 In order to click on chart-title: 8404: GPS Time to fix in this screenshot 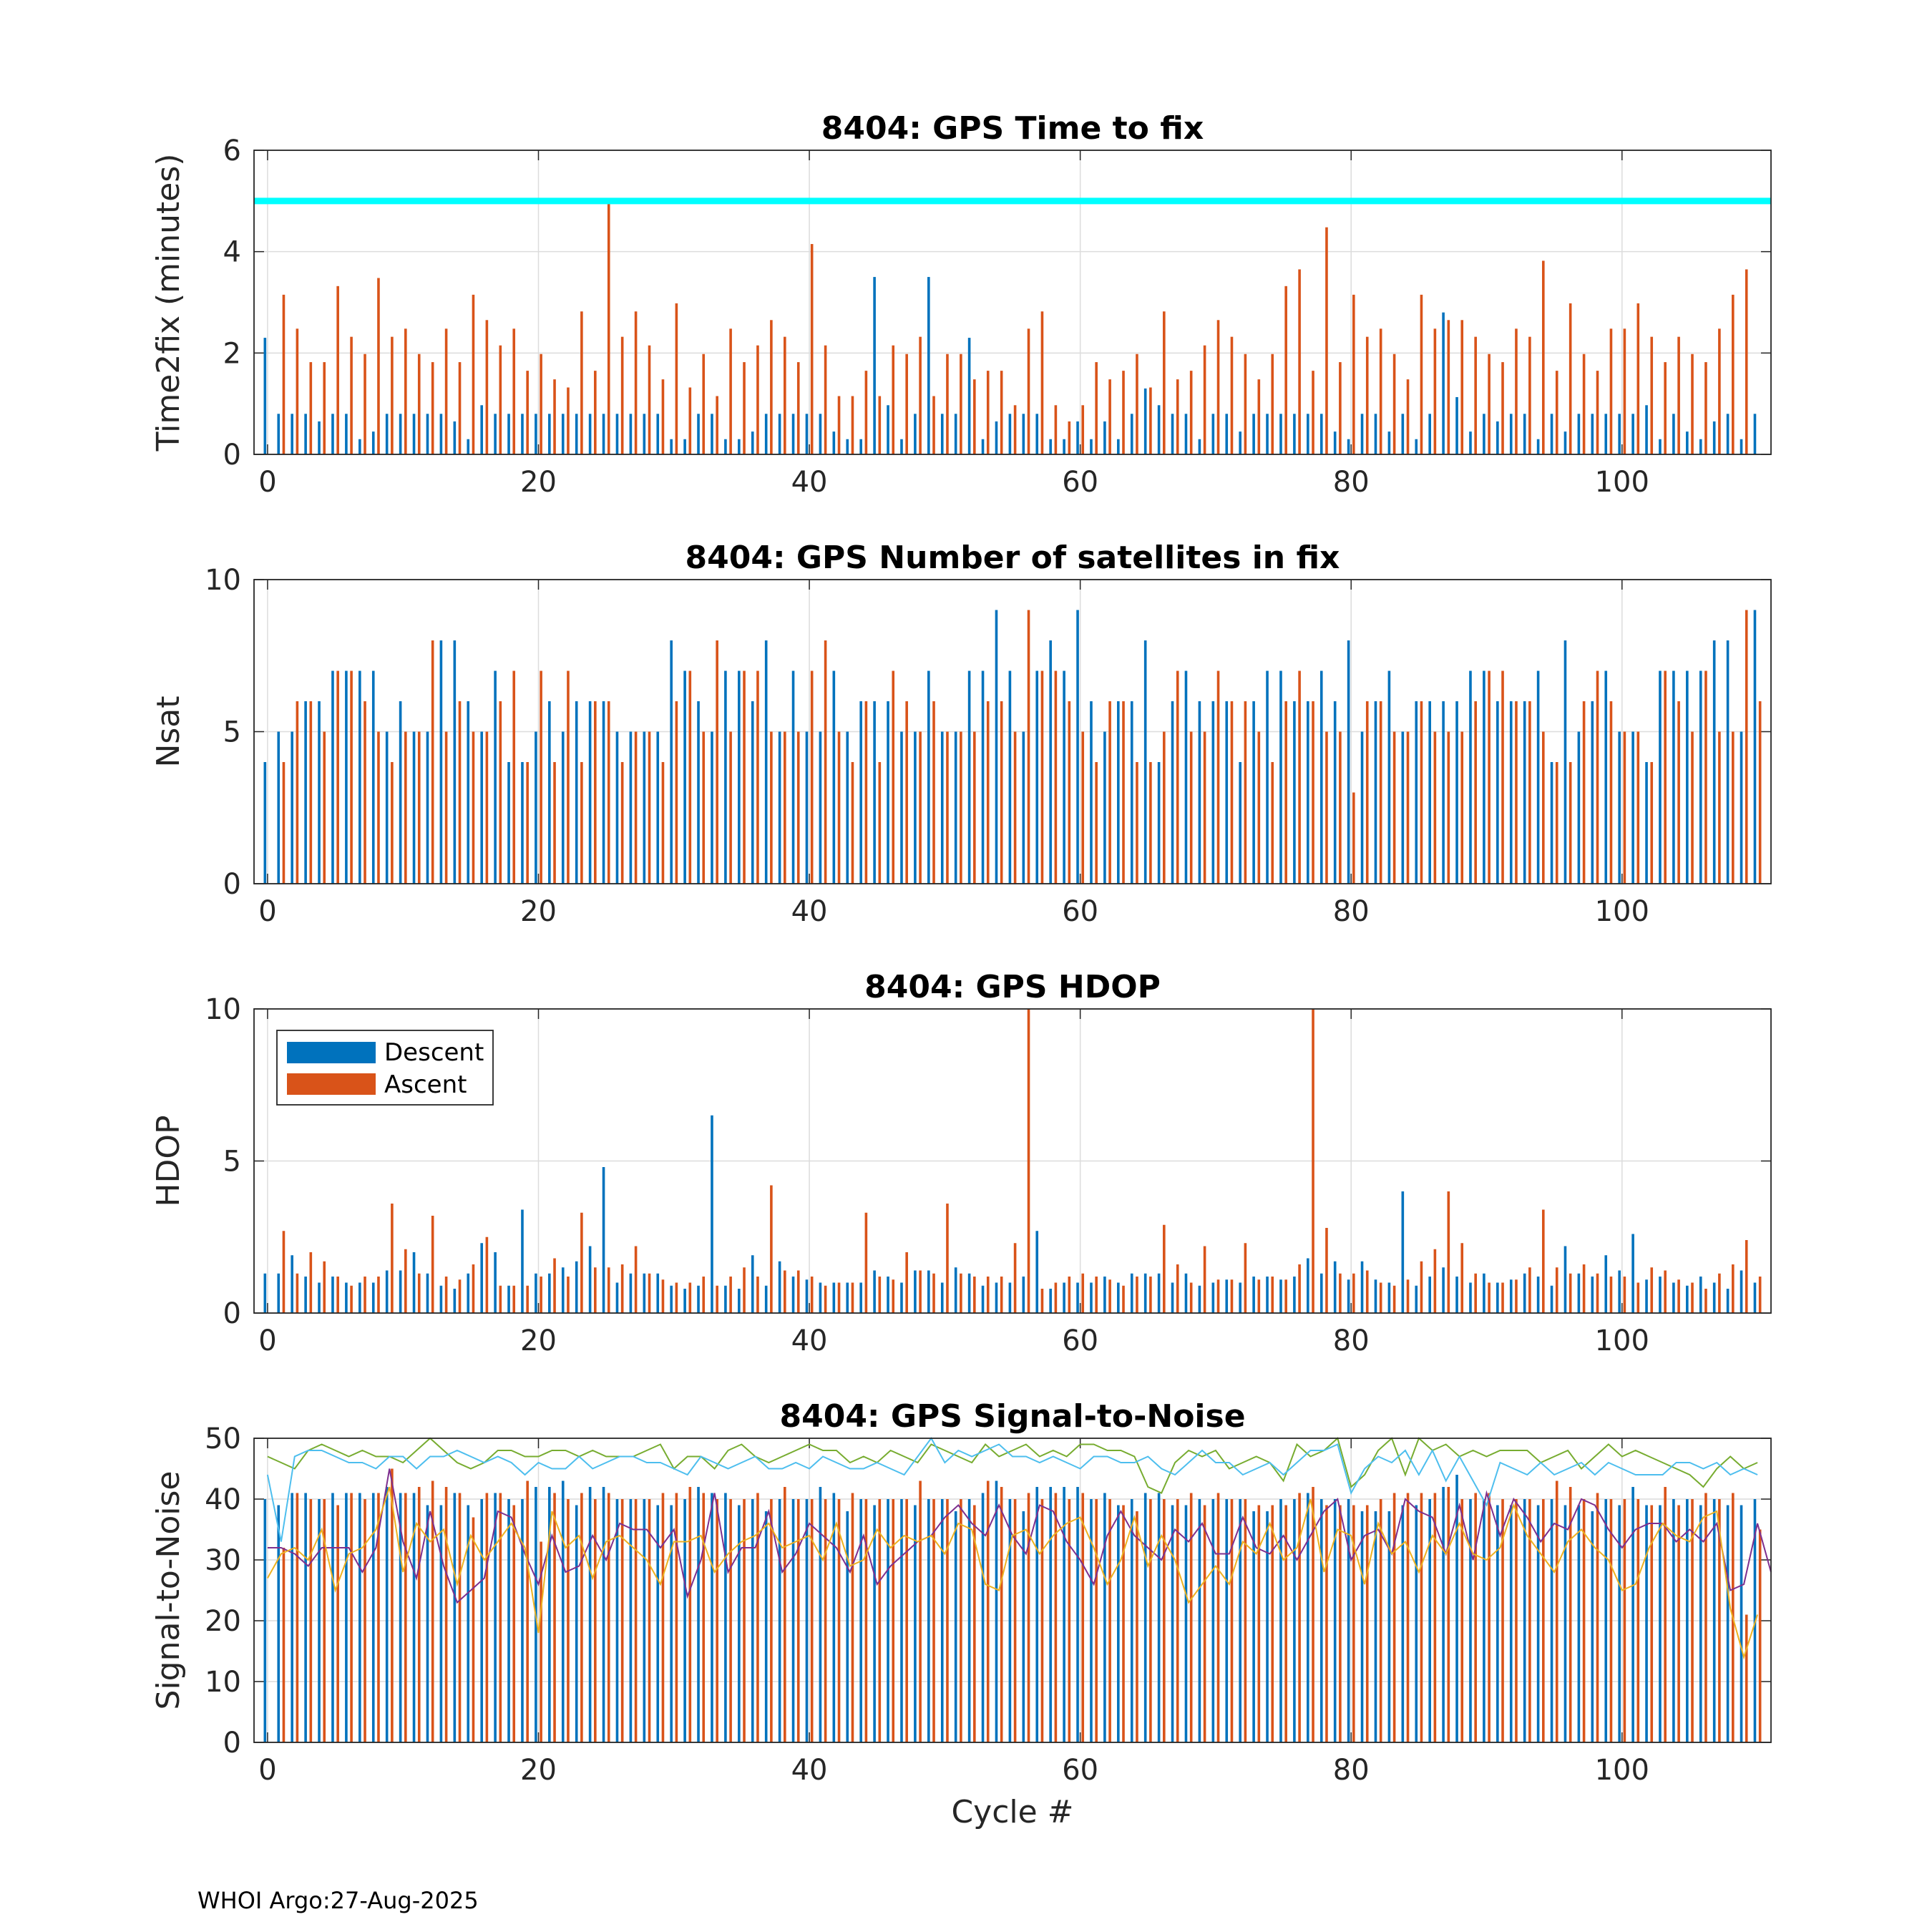, I will do `click(1012, 128)`.